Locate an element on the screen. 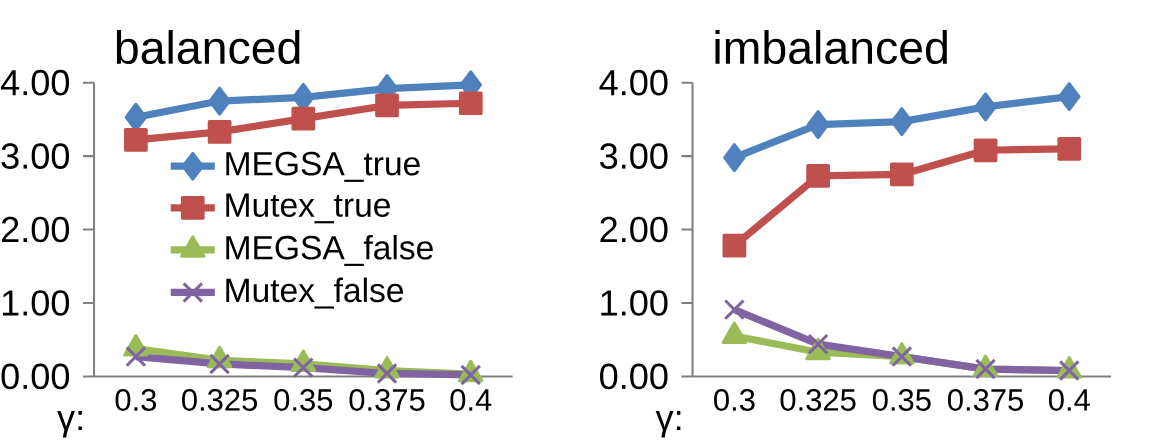 The width and height of the screenshot is (1175, 444). chart-title: imbalanced is located at coordinates (831, 47).